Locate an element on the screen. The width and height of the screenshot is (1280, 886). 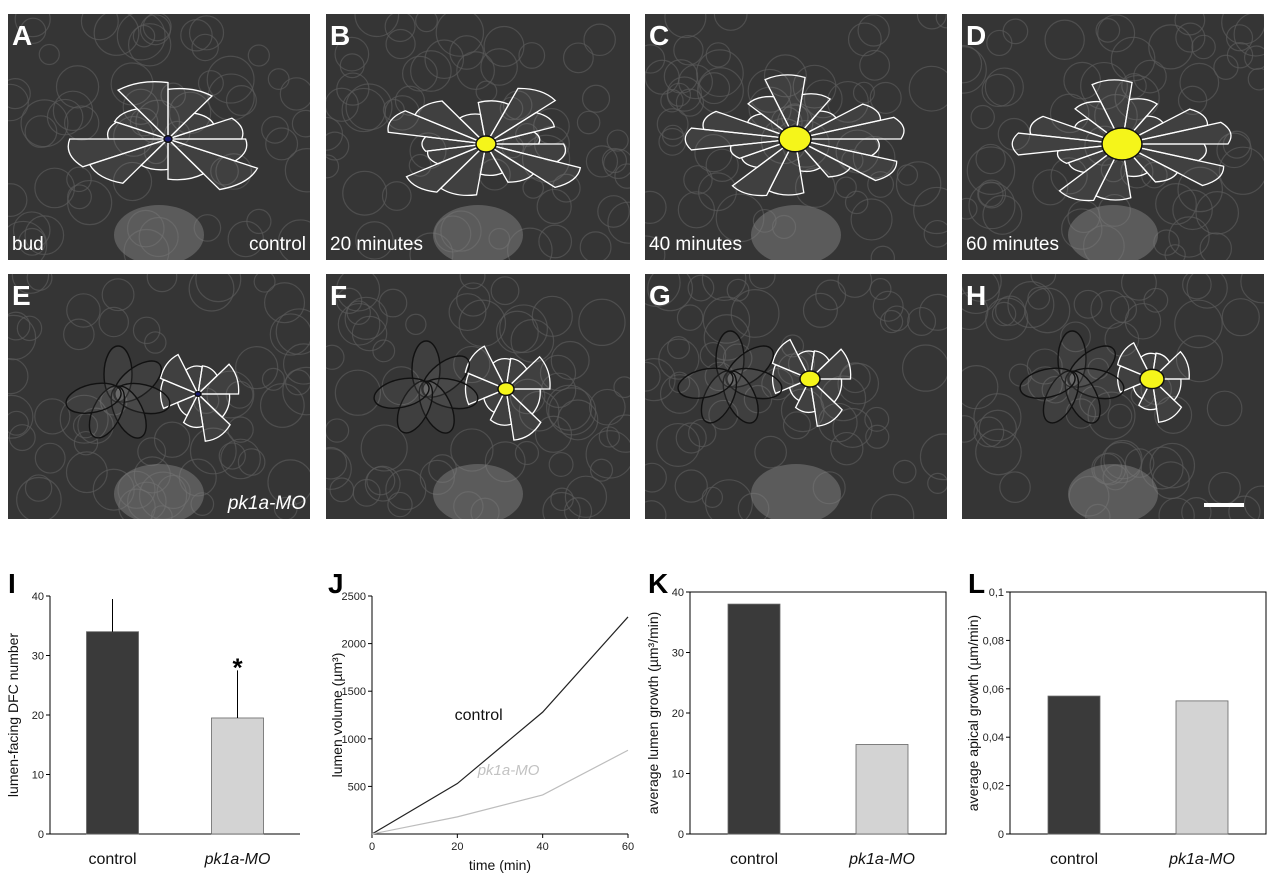
x-axis-label: time (min) is located at coordinates (500, 865).